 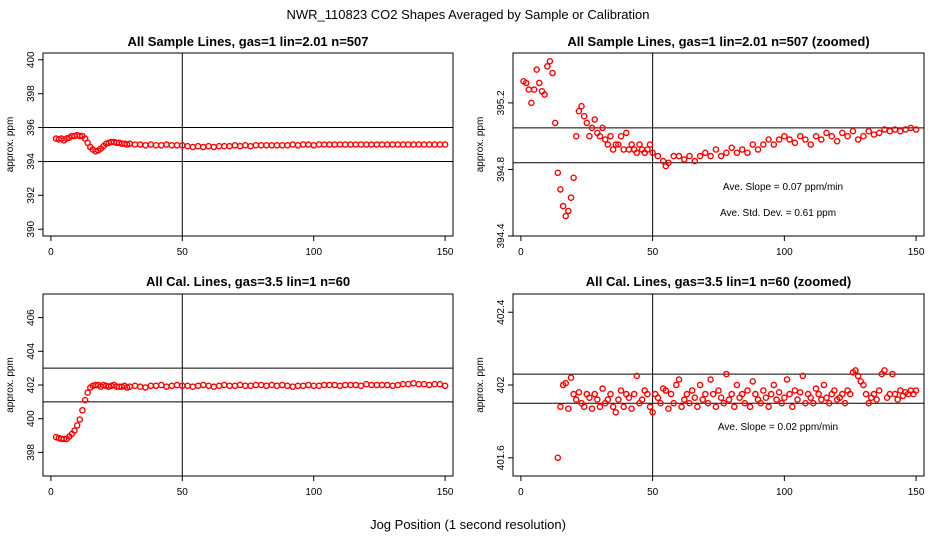 What do you see at coordinates (501, 384) in the screenshot?
I see `y-tick-label: 402` at bounding box center [501, 384].